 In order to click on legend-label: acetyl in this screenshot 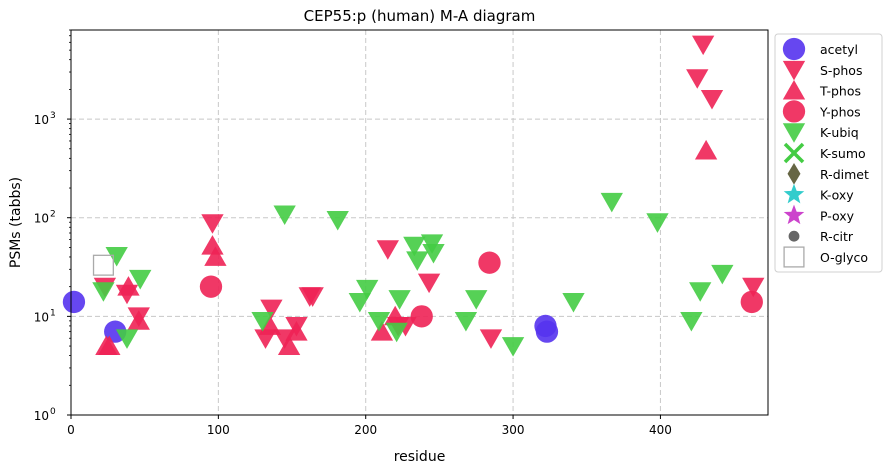, I will do `click(839, 49)`.